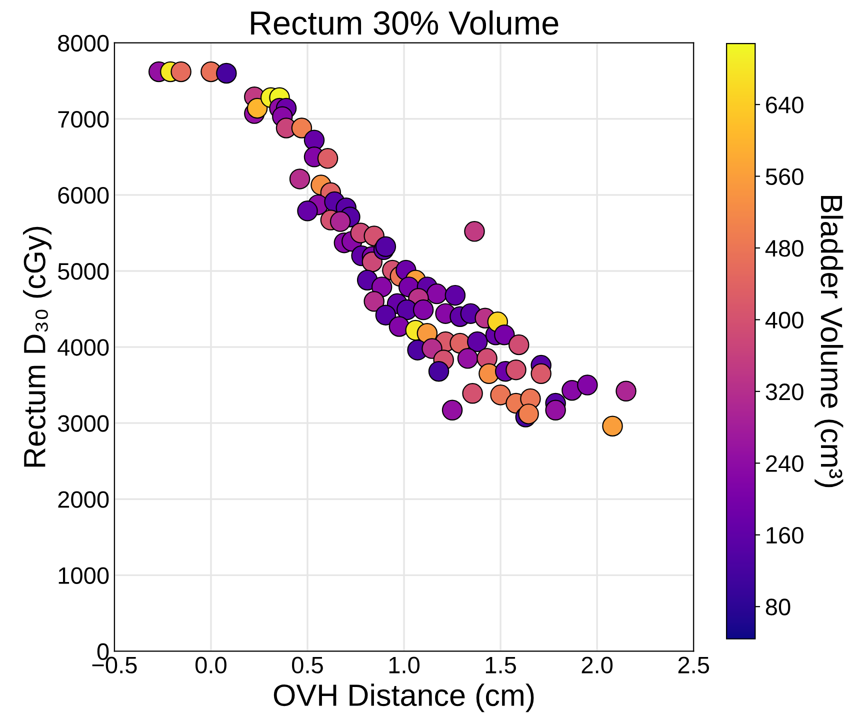  What do you see at coordinates (501, 665) in the screenshot?
I see `x-tick-label: 1.5` at bounding box center [501, 665].